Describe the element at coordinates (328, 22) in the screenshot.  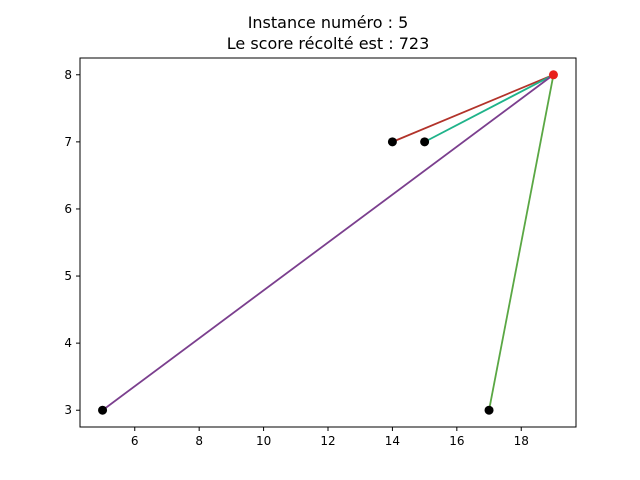
I see `chart-title-line-1: Instance numéro : 5` at that location.